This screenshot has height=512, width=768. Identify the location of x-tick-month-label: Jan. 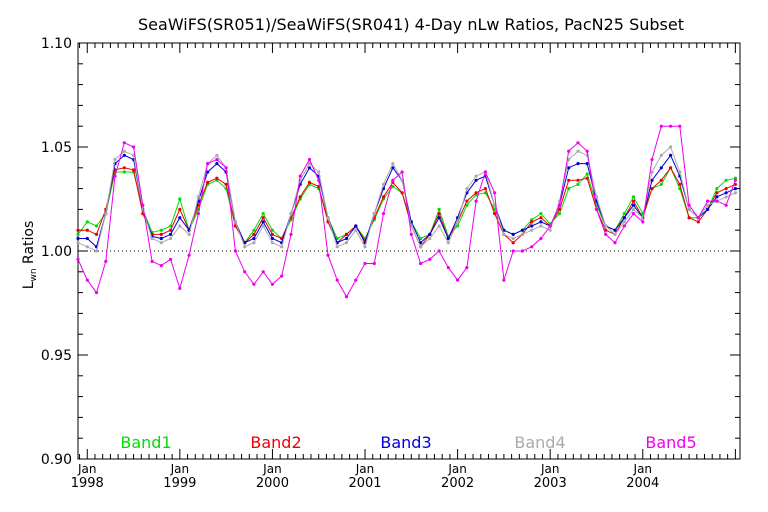
(550, 469).